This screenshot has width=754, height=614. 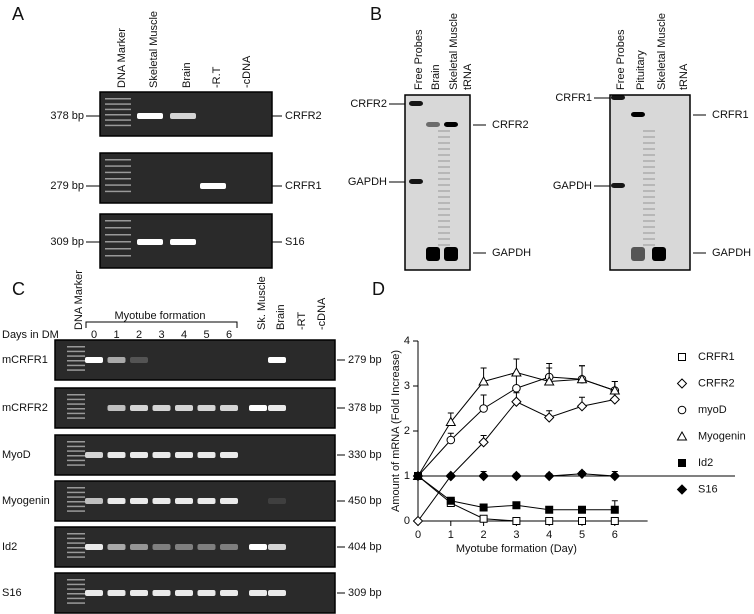 What do you see at coordinates (511, 253) in the screenshot?
I see `product-label: GAPDH` at bounding box center [511, 253].